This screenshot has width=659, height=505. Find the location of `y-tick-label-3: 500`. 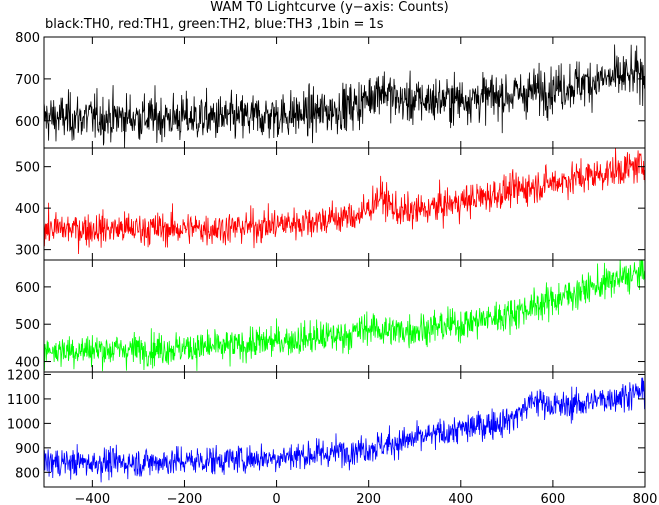

y-tick-label-3: 500 is located at coordinates (27, 325).